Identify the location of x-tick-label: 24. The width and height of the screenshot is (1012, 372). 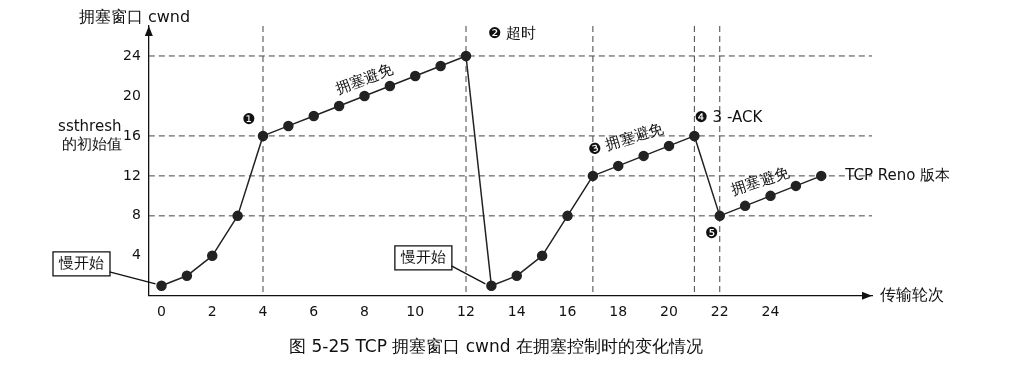
(770, 310).